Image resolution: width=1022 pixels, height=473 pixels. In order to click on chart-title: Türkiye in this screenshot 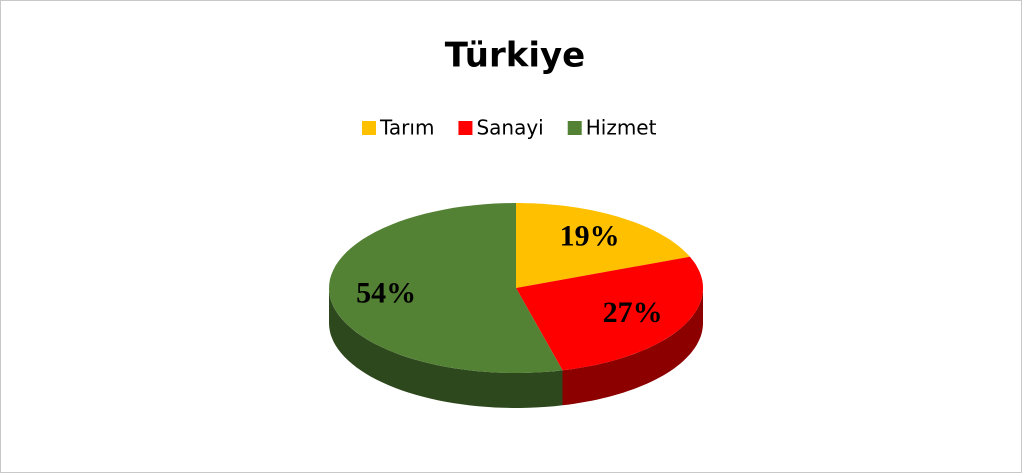, I will do `click(515, 56)`.